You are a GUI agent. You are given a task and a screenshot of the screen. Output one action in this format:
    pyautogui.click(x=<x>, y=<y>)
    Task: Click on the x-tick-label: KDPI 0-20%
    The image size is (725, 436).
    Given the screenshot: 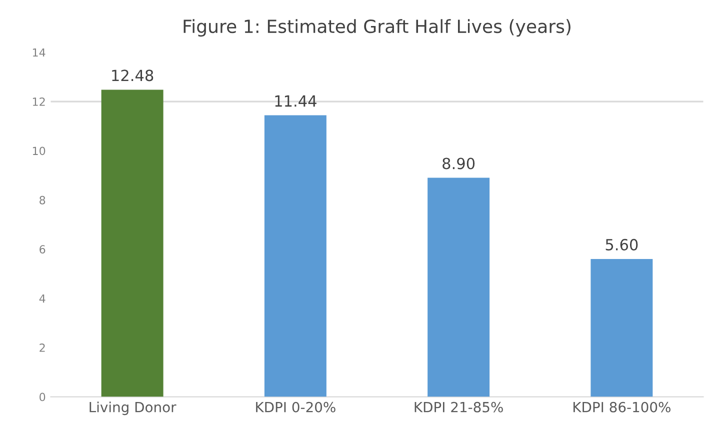 What is the action you would take?
    pyautogui.click(x=296, y=407)
    